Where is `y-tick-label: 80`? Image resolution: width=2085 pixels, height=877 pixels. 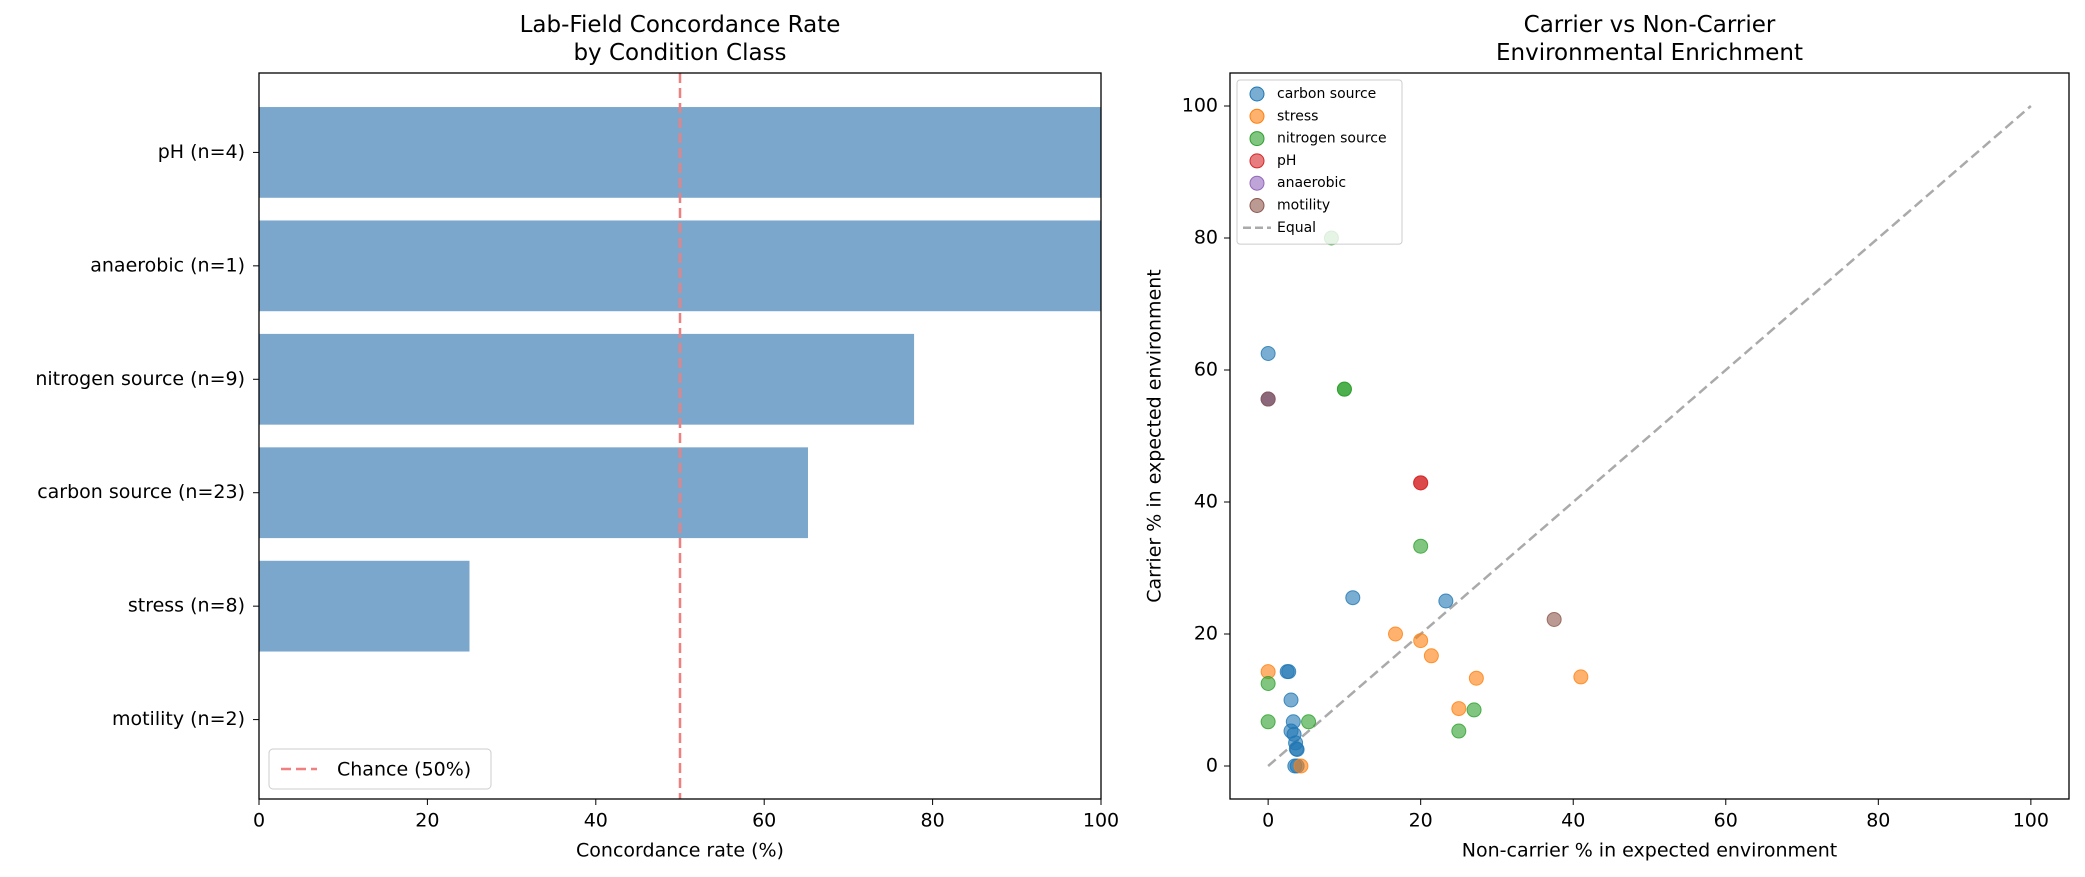 y-tick-label: 80 is located at coordinates (1206, 238).